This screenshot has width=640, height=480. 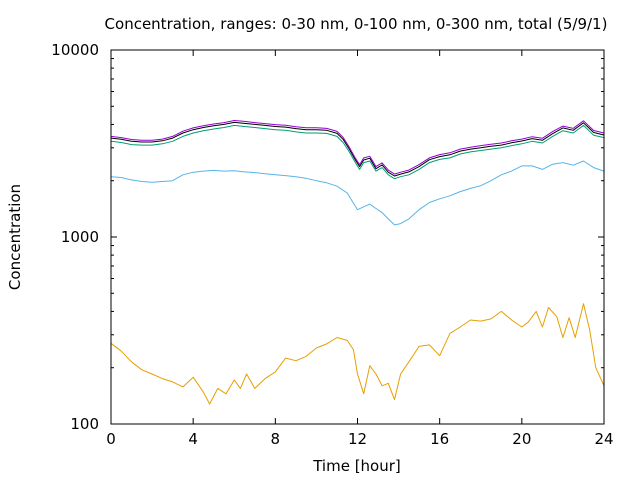 What do you see at coordinates (75, 50) in the screenshot?
I see `y-tick-label: 10000` at bounding box center [75, 50].